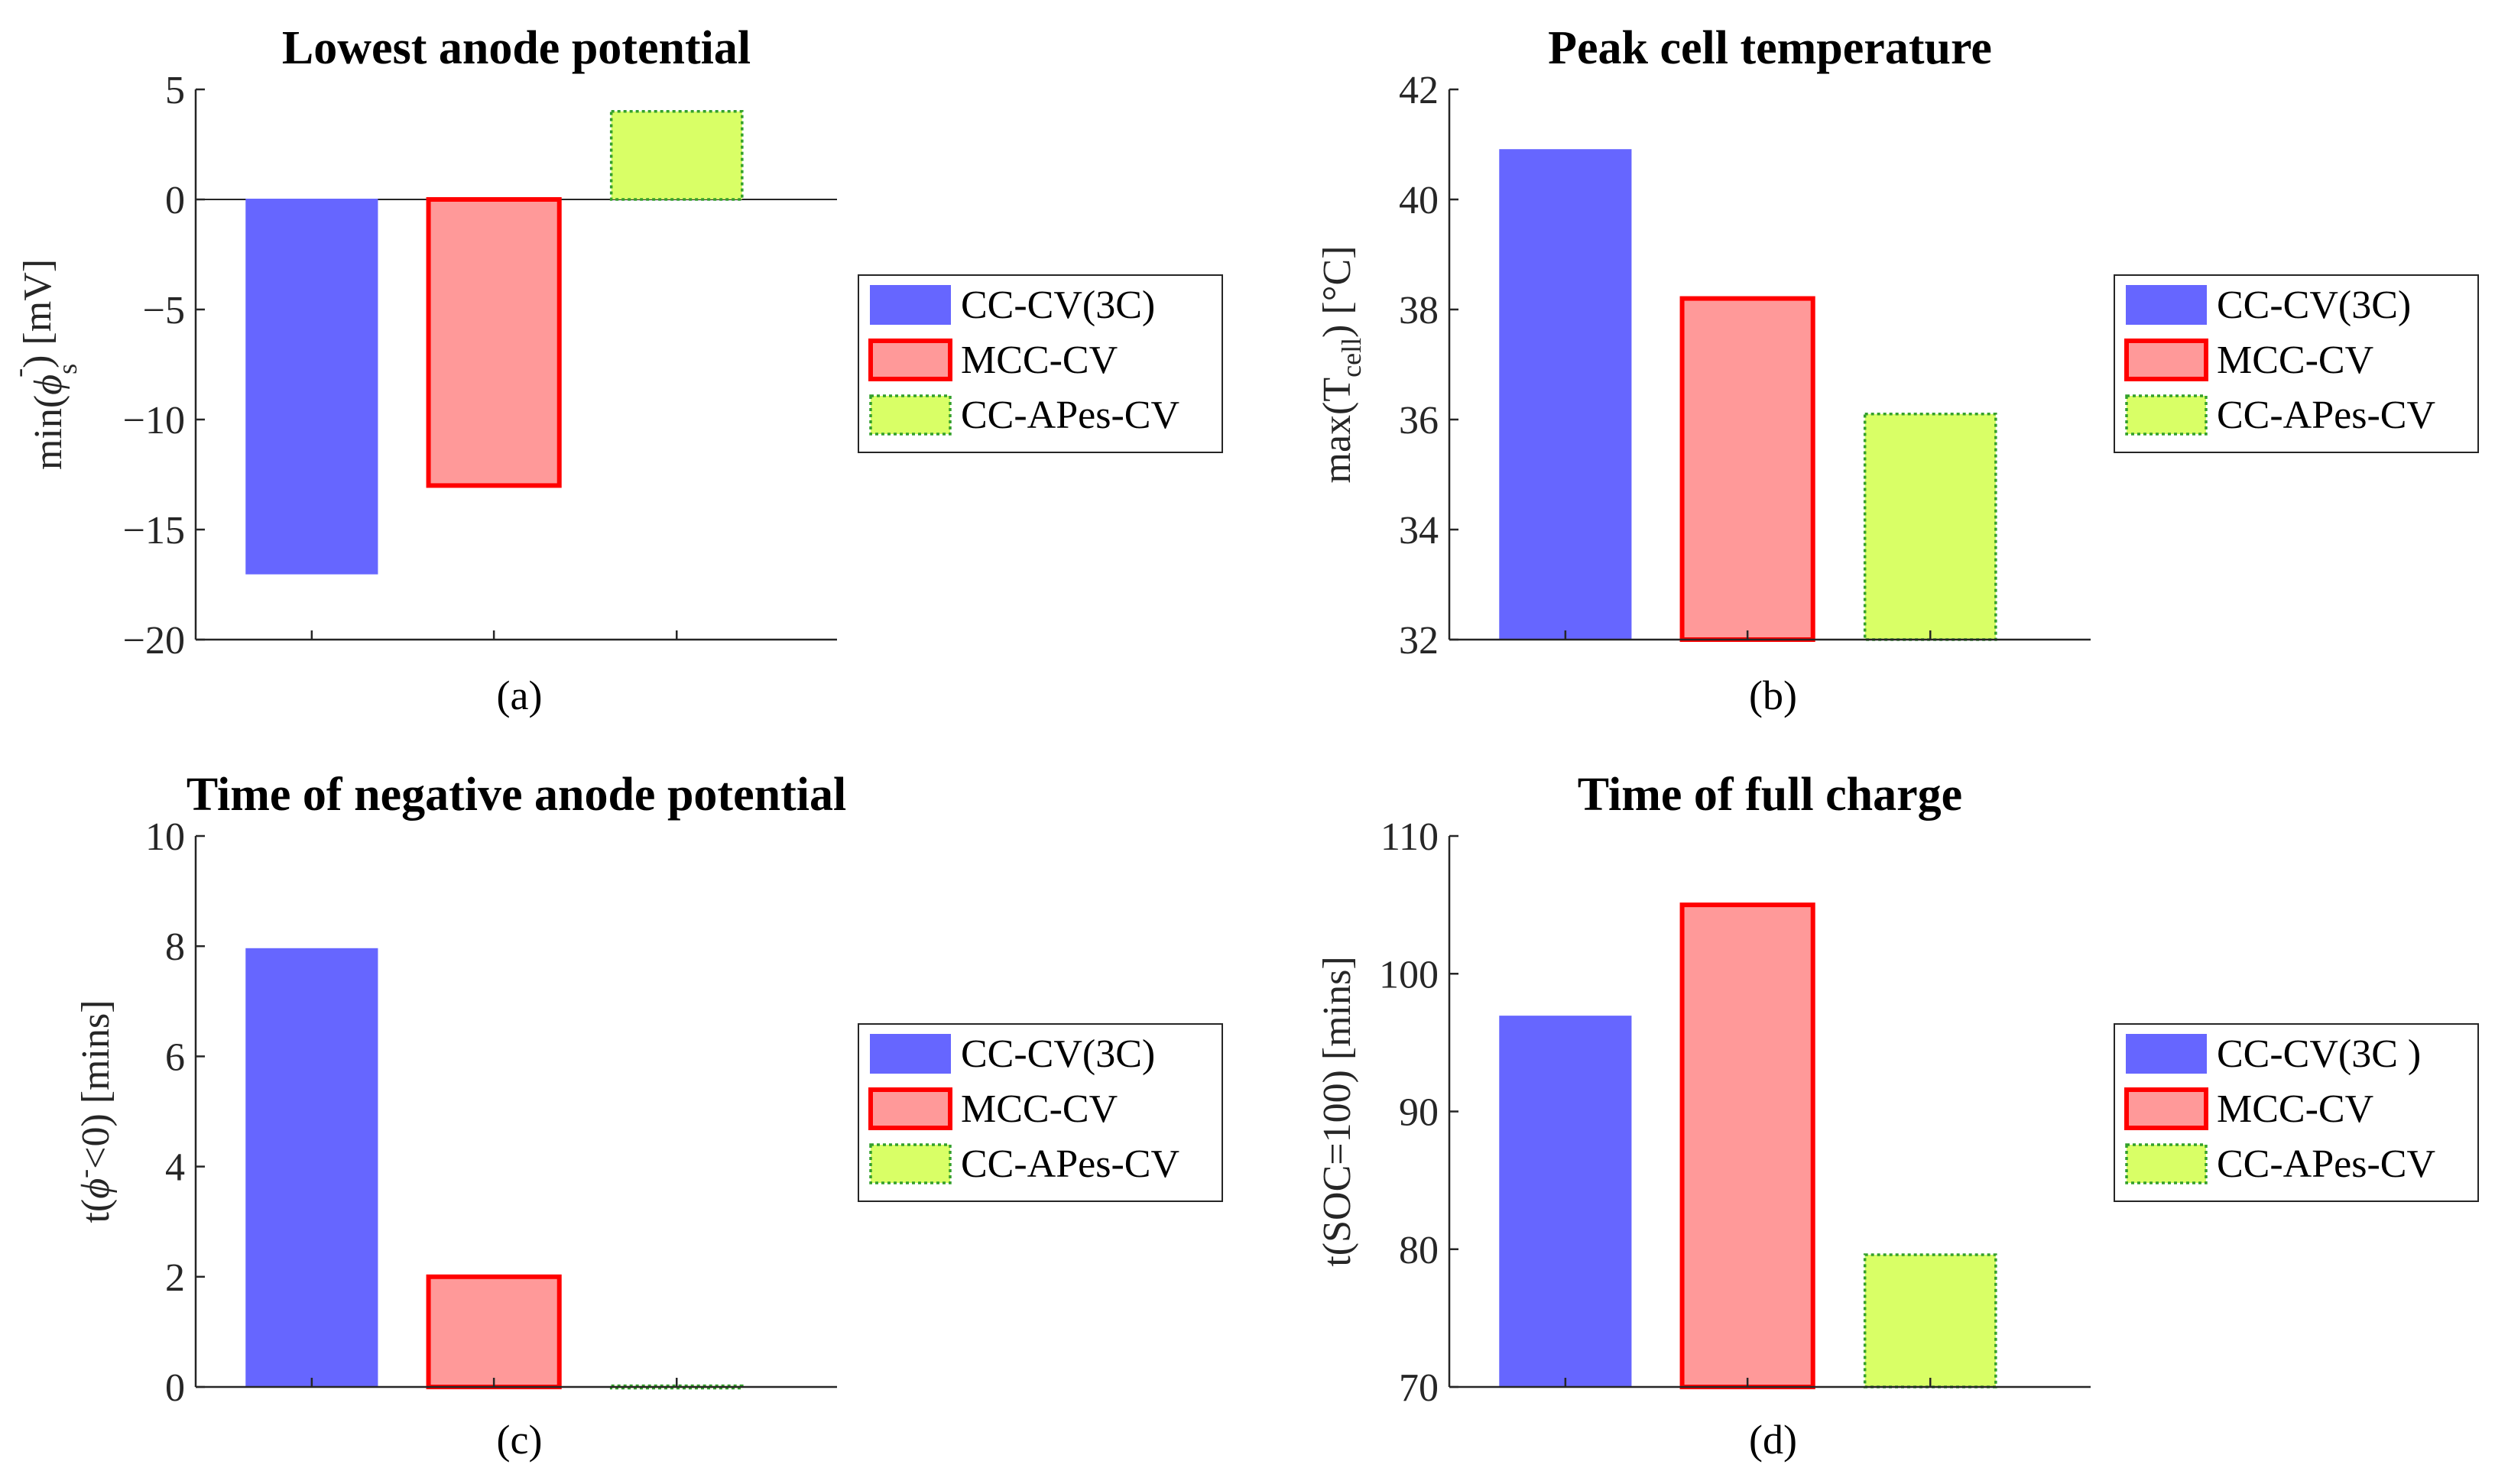 This screenshot has width=2495, height=1484. I want to click on y-tick-label: 10, so click(165, 837).